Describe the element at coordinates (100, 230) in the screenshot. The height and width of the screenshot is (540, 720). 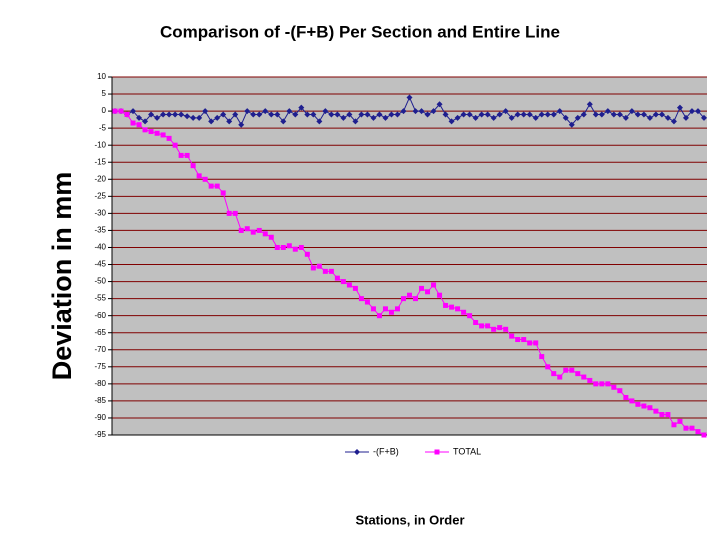
I see `y-tick-label: -35` at that location.